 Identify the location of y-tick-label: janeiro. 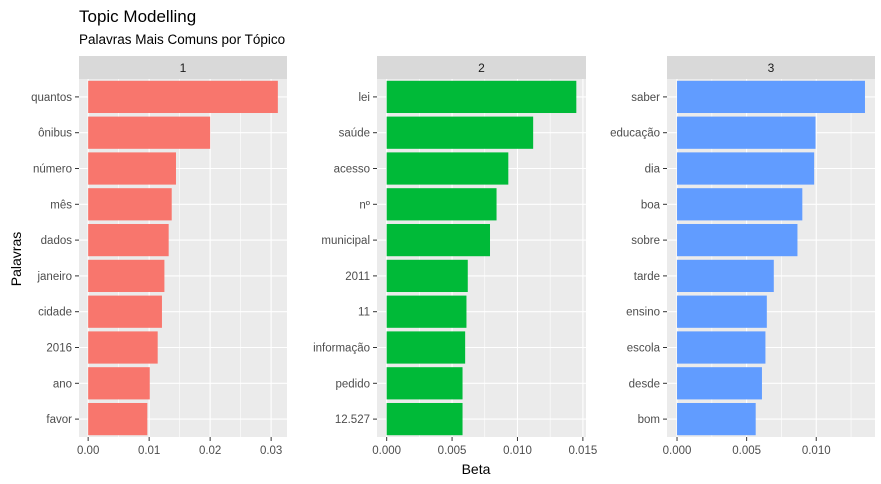
(54, 277).